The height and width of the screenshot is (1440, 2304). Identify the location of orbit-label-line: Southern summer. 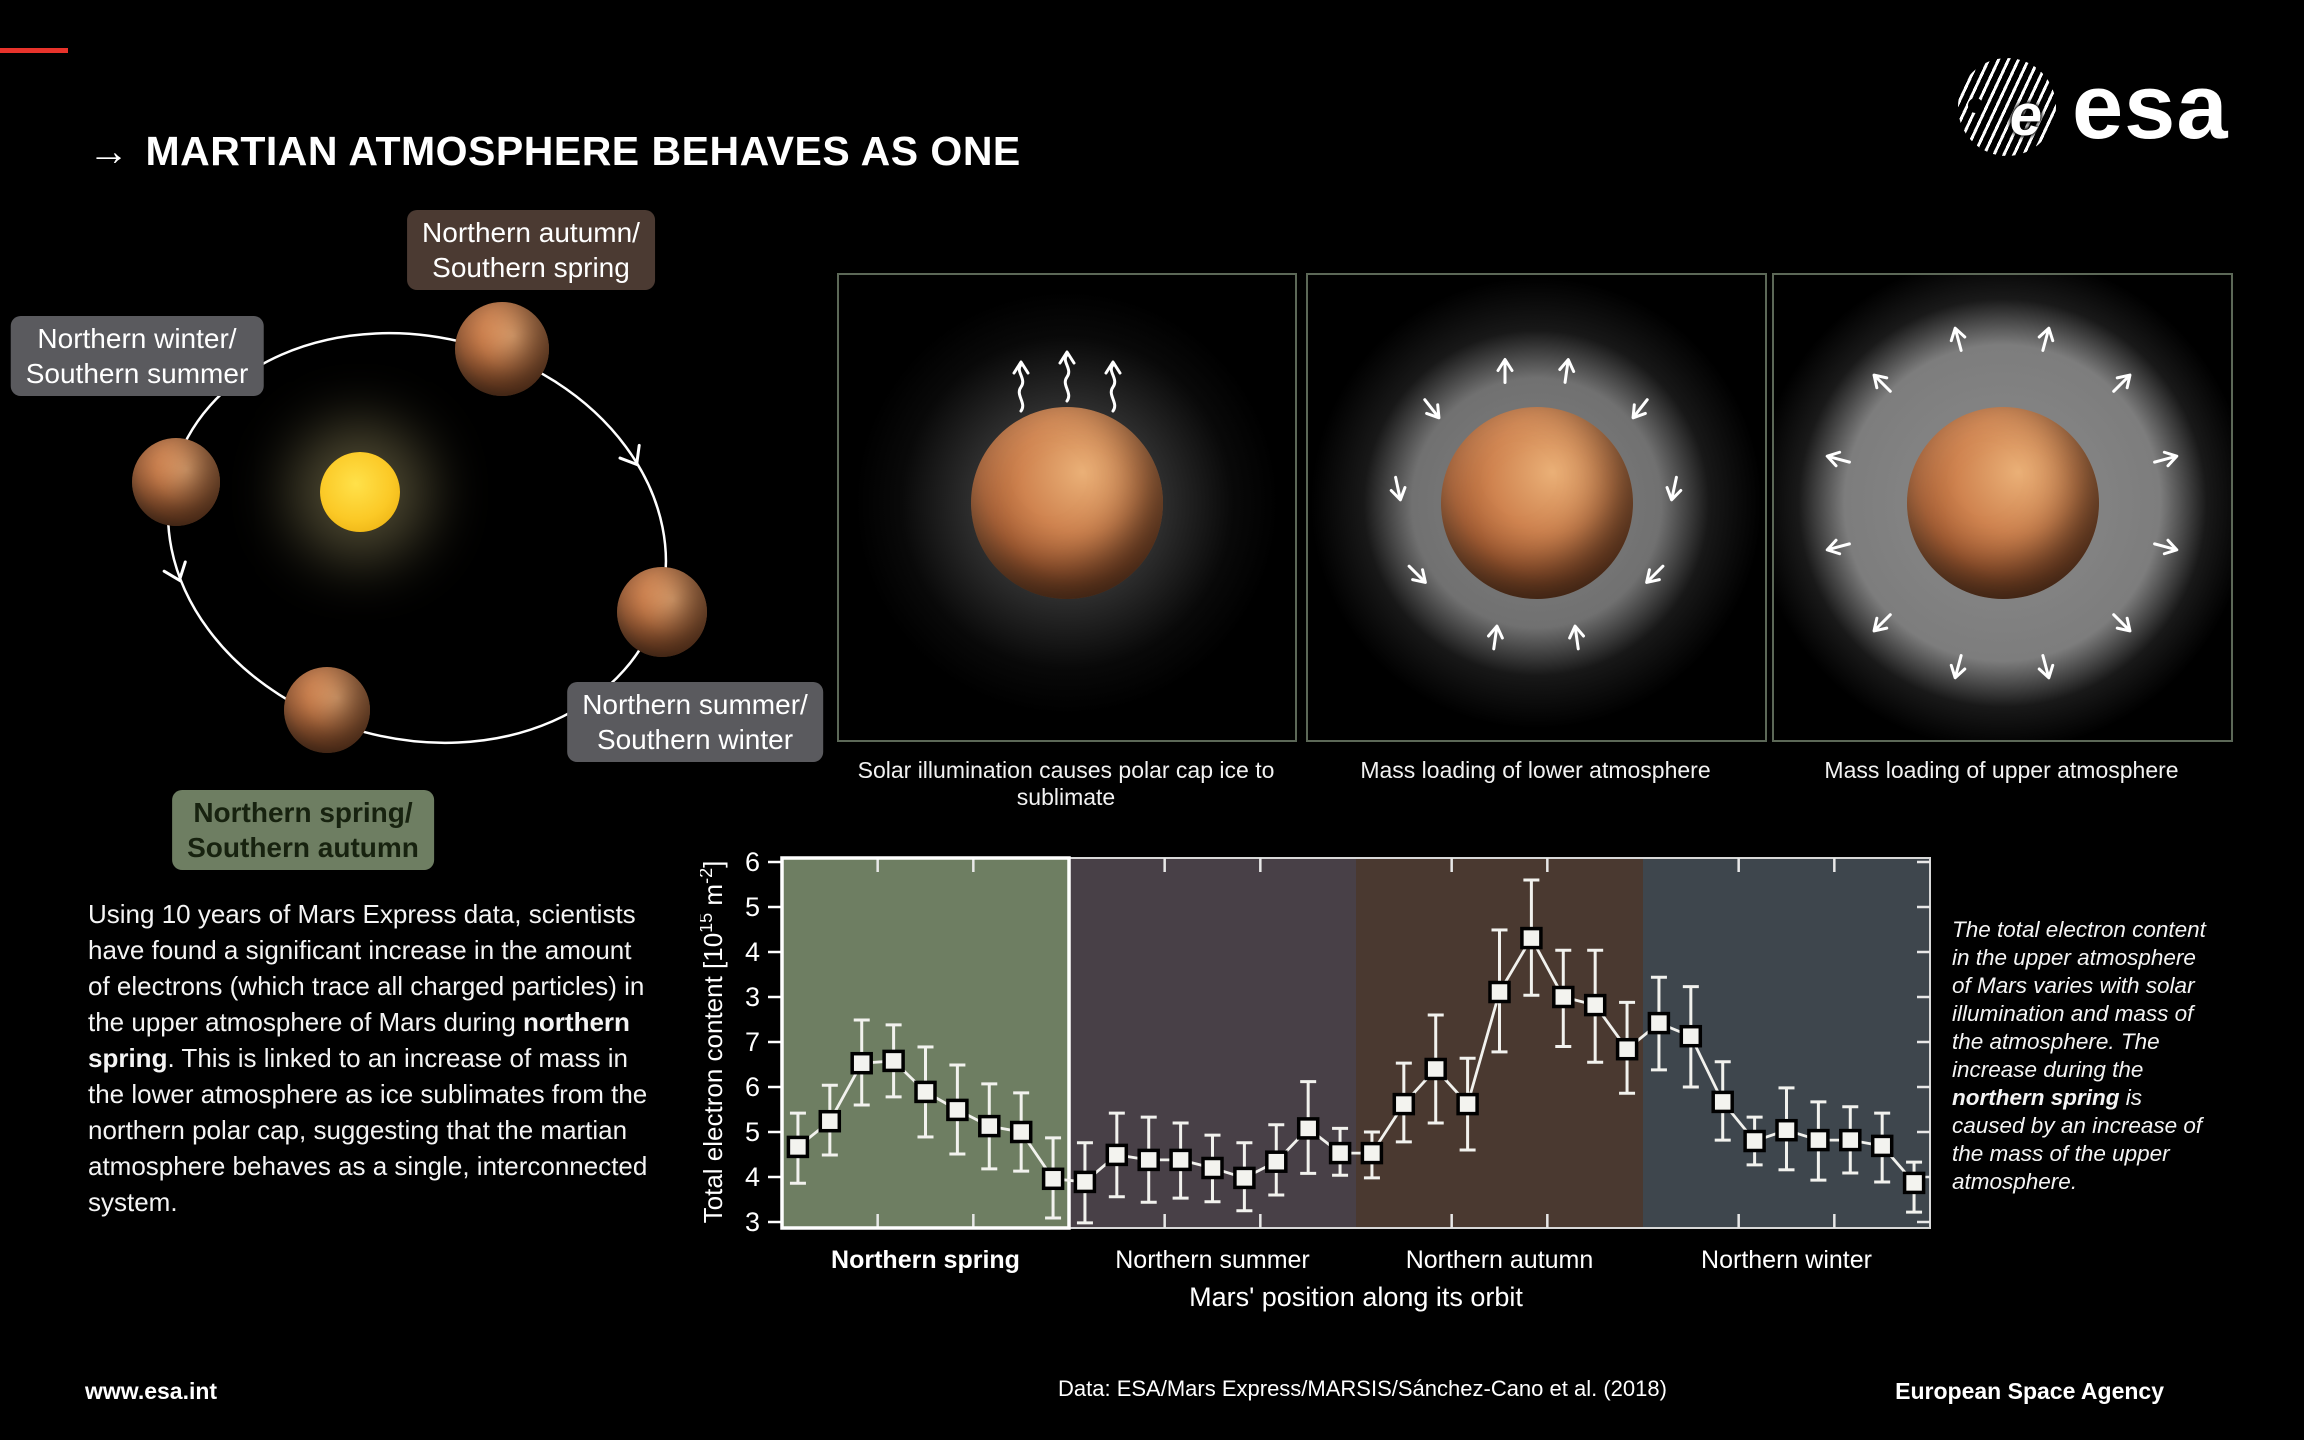
(137, 373).